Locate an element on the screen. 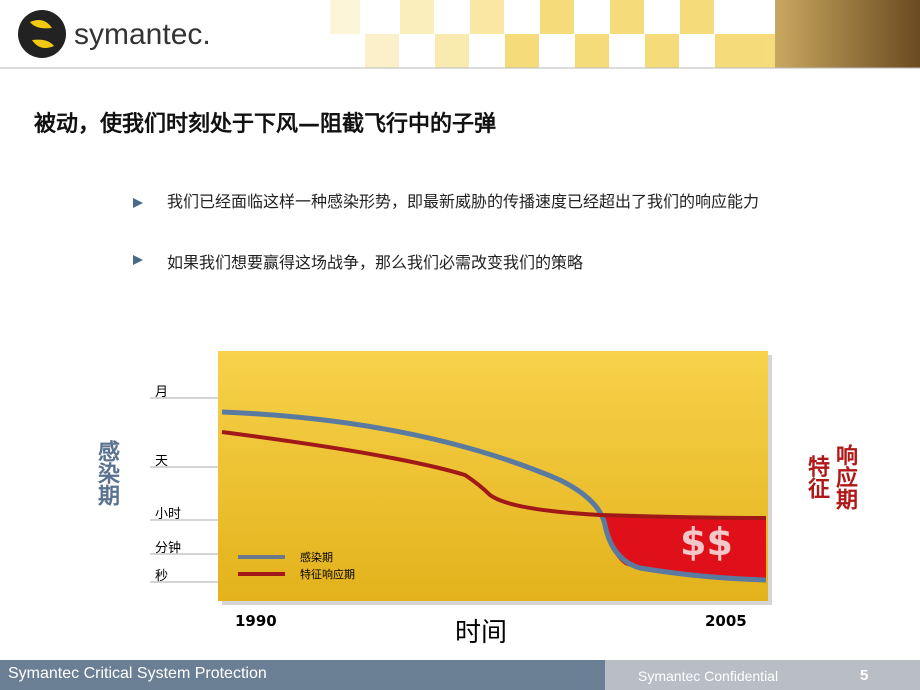 This screenshot has height=690, width=920. footer-text: Symantec Critical System Protection is located at coordinates (137, 673).